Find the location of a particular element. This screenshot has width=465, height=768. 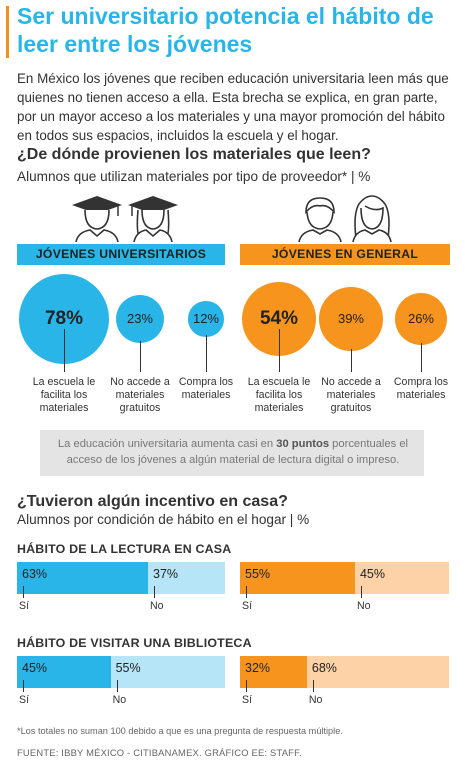

bar-value-biblioteca-universitarios-si: 45% is located at coordinates (35, 668).